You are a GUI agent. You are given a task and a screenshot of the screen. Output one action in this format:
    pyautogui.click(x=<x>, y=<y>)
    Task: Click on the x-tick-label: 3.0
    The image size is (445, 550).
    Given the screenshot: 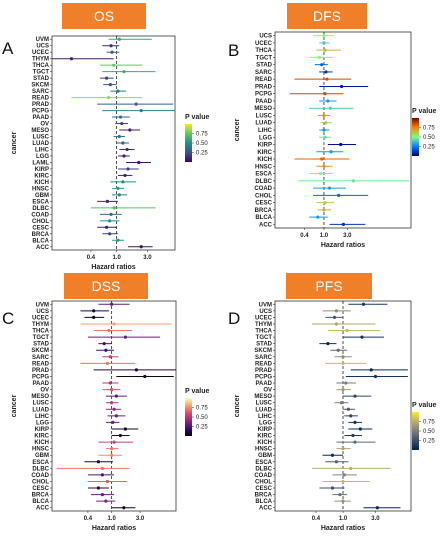 What is the action you would take?
    pyautogui.click(x=140, y=519)
    